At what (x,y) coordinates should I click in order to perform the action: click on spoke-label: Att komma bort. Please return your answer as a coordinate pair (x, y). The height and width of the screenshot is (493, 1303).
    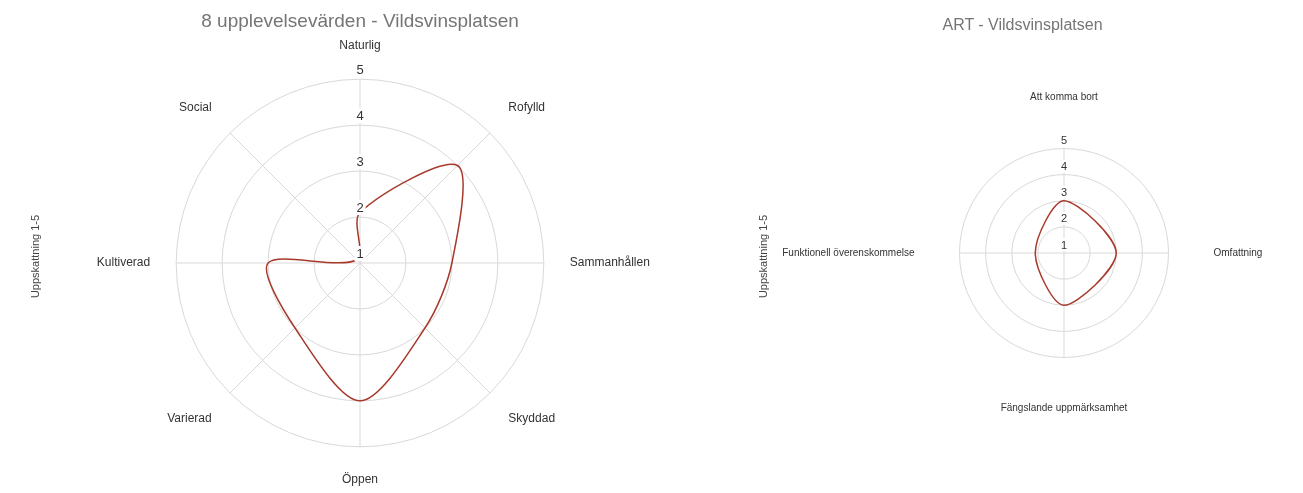
    Looking at the image, I should click on (1064, 97).